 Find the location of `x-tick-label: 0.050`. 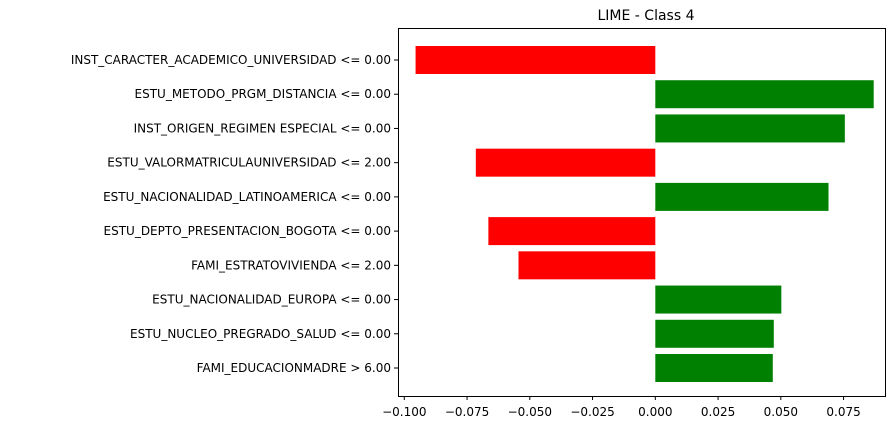

x-tick-label: 0.050 is located at coordinates (781, 412).